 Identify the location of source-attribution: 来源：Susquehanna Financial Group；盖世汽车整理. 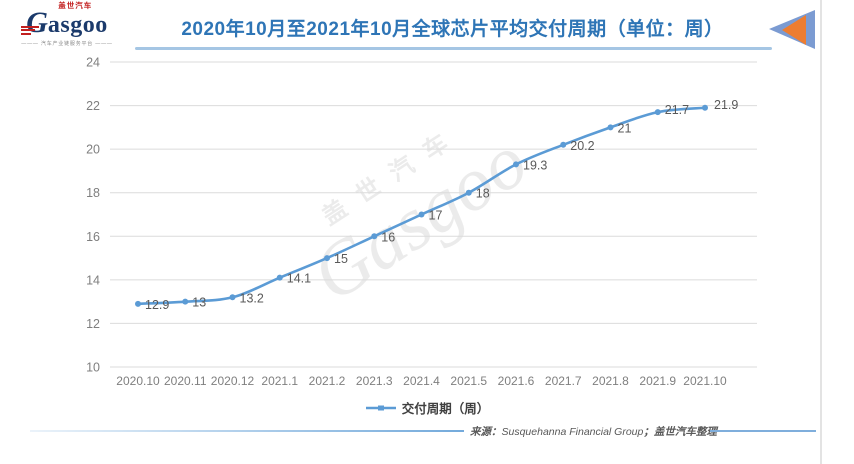
(593, 431).